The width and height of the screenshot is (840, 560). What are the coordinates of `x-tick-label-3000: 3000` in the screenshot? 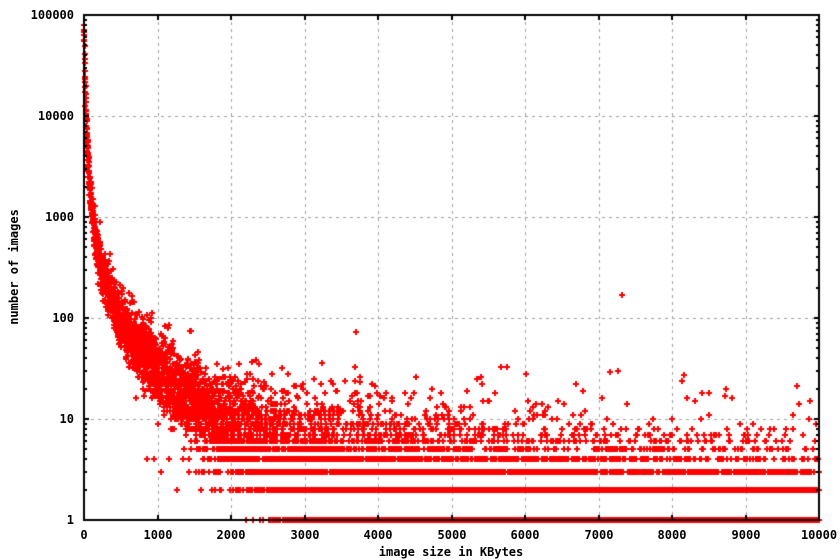 It's located at (305, 535).